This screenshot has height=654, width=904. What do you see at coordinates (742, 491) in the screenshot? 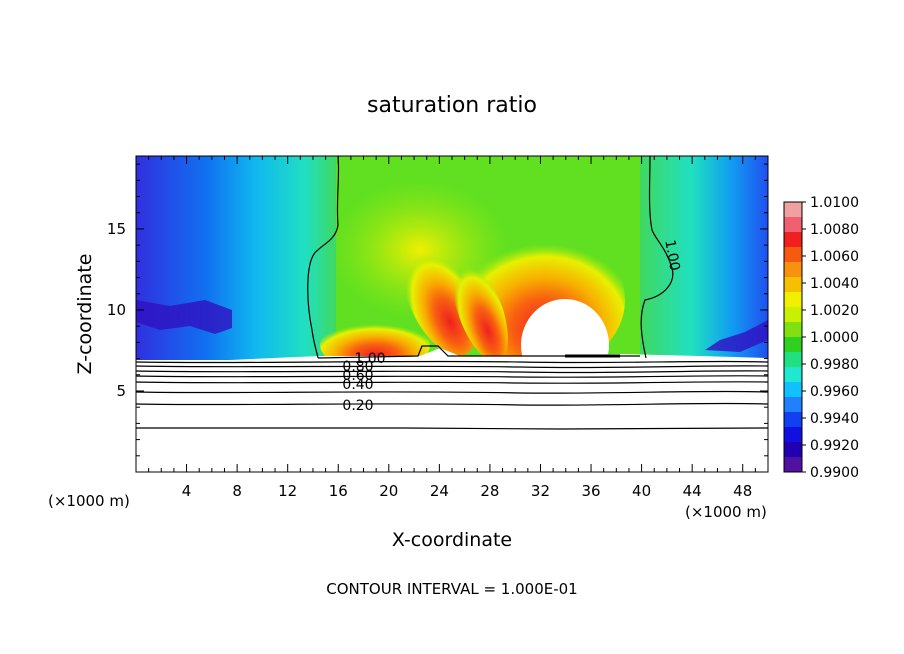
I see `x-tick-label: 48` at bounding box center [742, 491].